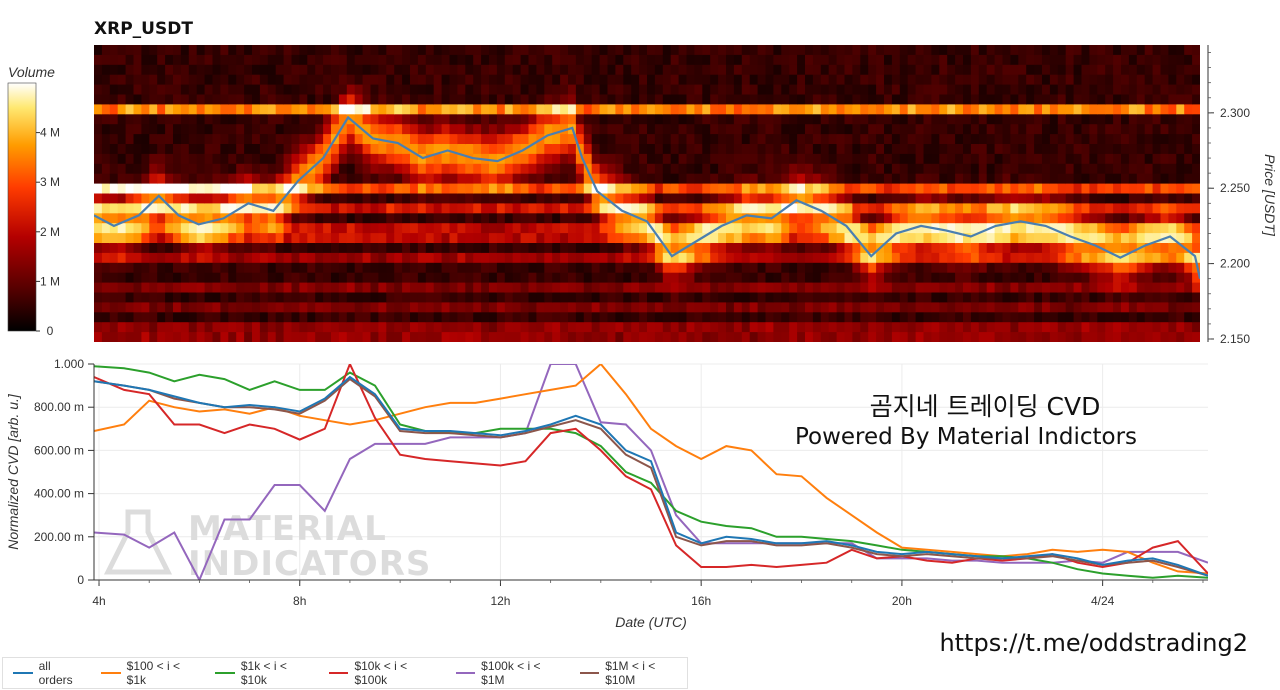 Image resolution: width=1280 pixels, height=690 pixels. What do you see at coordinates (265, 673) in the screenshot?
I see `legend-item: $1k < i < $10k` at bounding box center [265, 673].